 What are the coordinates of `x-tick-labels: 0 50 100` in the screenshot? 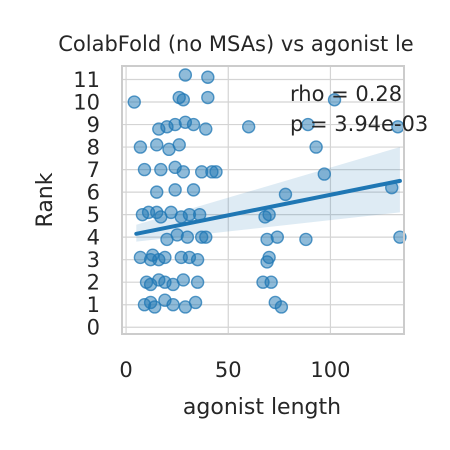 It's located at (234, 370).